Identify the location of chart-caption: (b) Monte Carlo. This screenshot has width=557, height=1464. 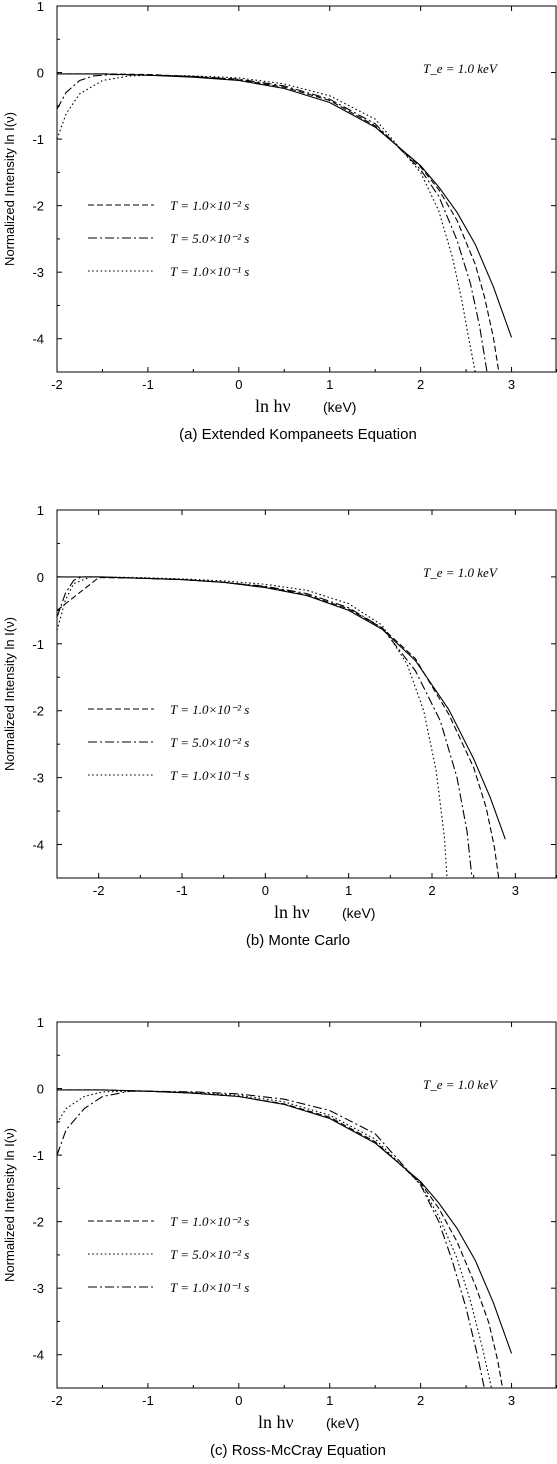
(298, 940).